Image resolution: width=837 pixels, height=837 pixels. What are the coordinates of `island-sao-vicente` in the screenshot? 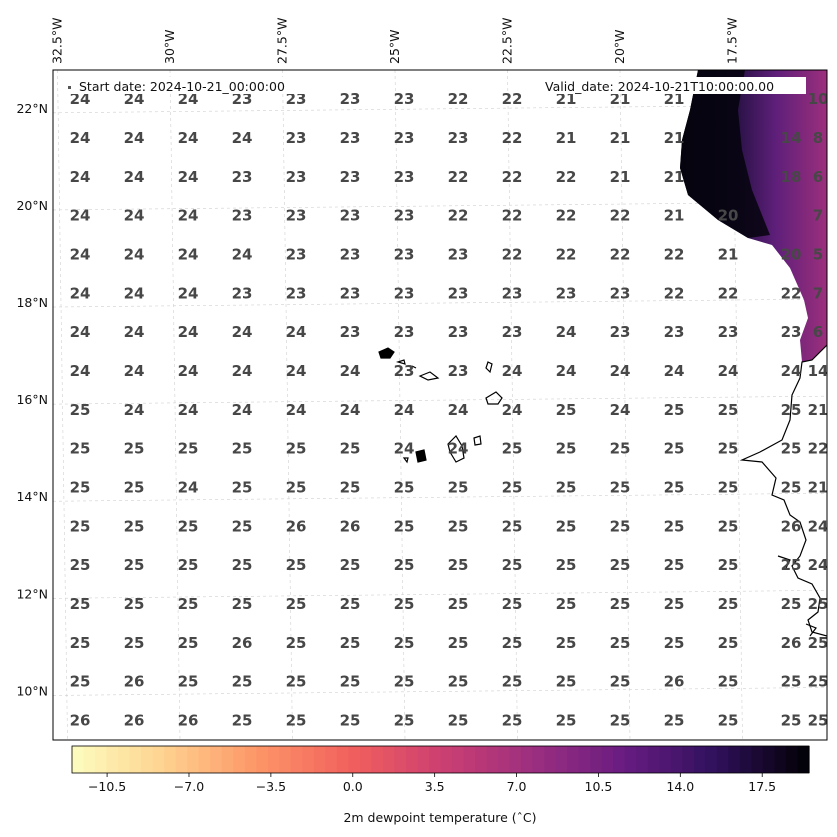 It's located at (400, 362).